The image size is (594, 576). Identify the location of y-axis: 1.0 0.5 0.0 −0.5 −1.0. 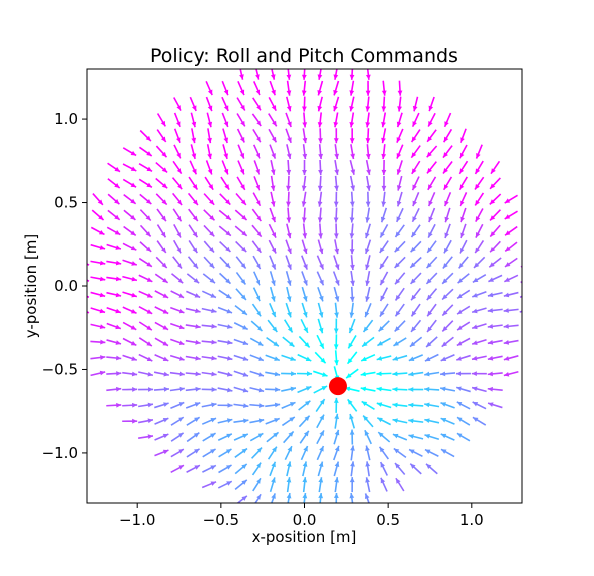
(64, 286).